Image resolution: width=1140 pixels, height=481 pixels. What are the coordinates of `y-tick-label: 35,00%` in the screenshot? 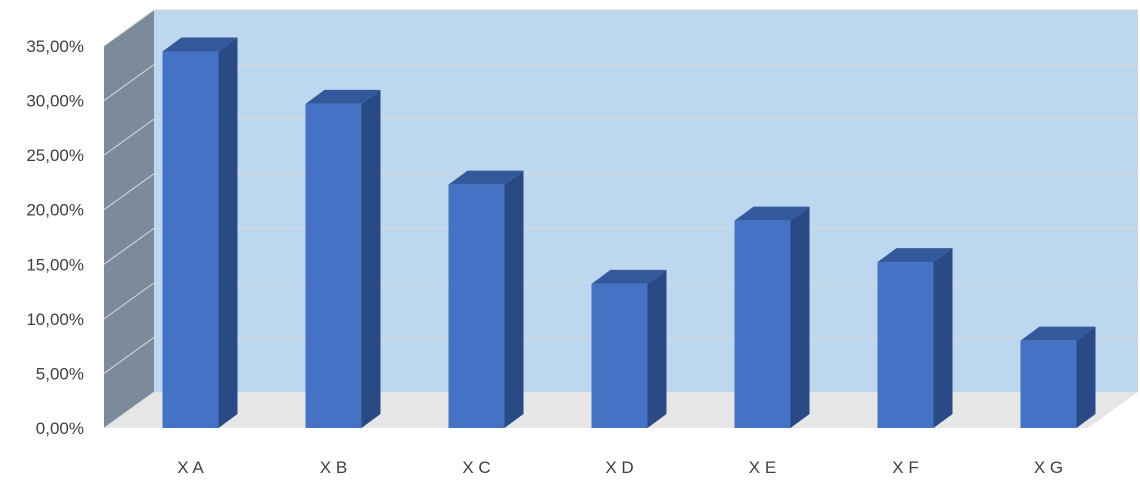 It's located at (55, 46).